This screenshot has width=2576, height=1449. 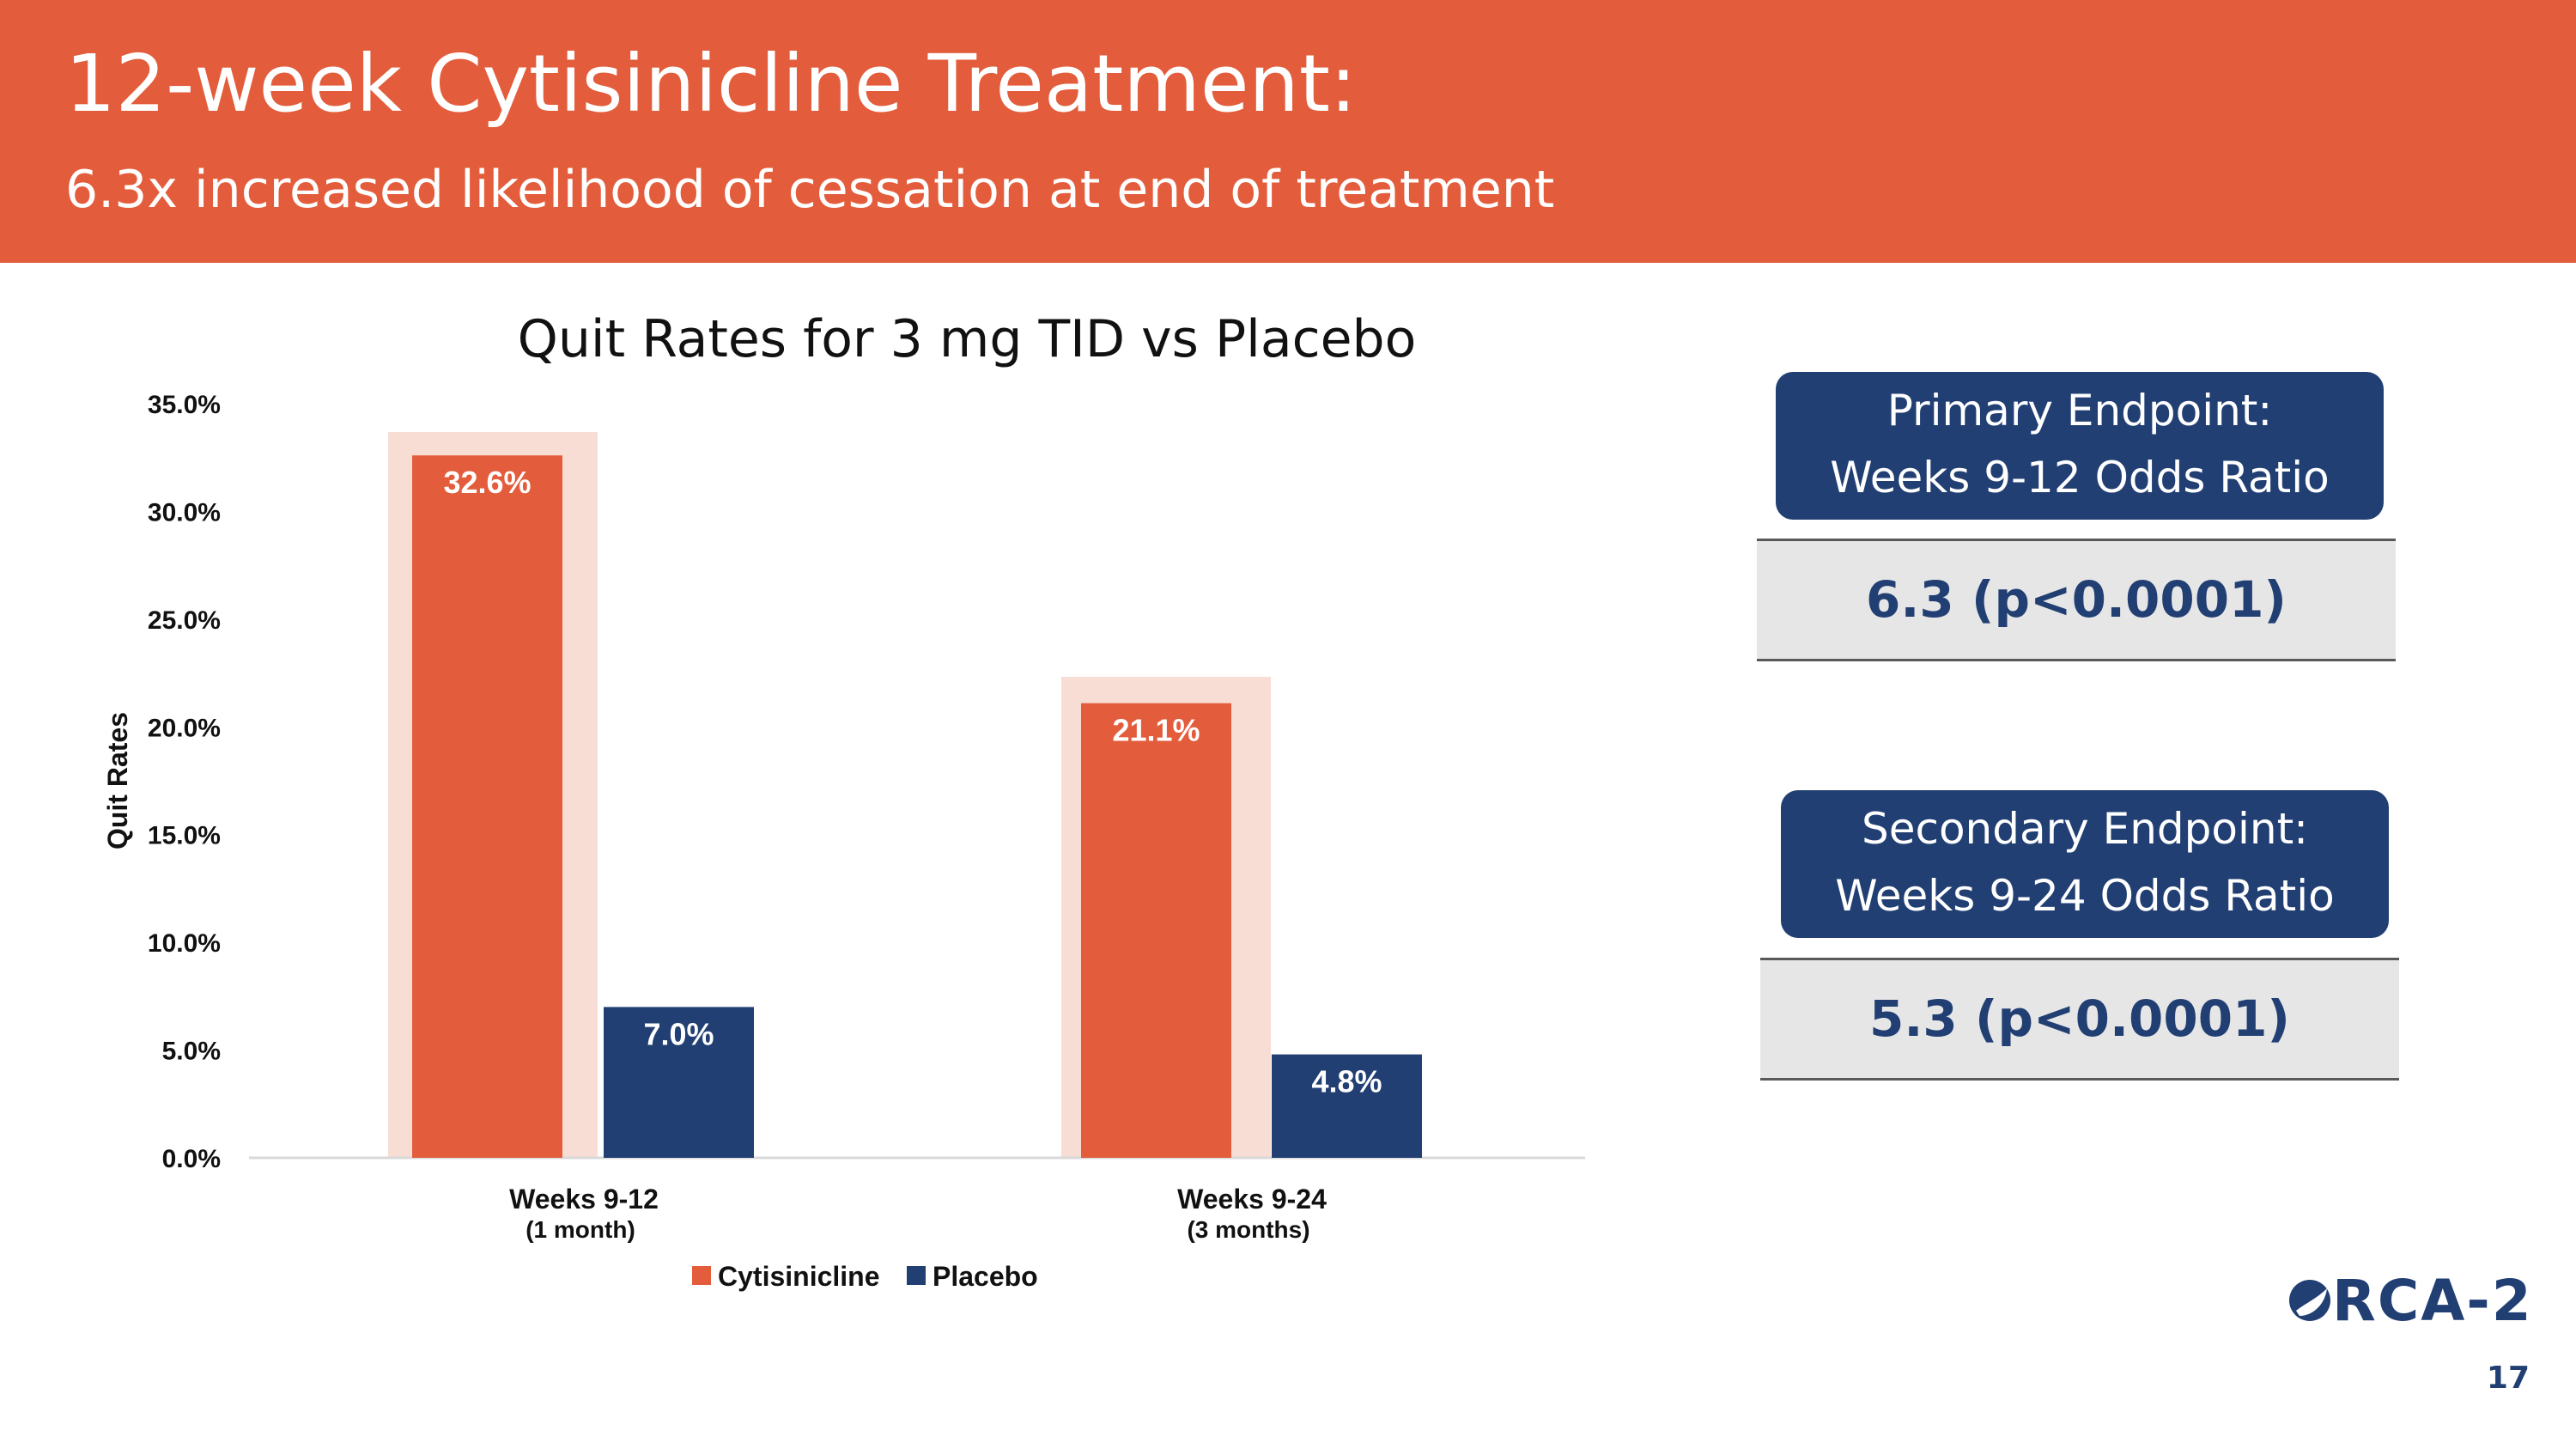 What do you see at coordinates (2085, 896) in the screenshot?
I see `secondary-endpoint-subtitle: Weeks 9-24 Odds Ratio` at bounding box center [2085, 896].